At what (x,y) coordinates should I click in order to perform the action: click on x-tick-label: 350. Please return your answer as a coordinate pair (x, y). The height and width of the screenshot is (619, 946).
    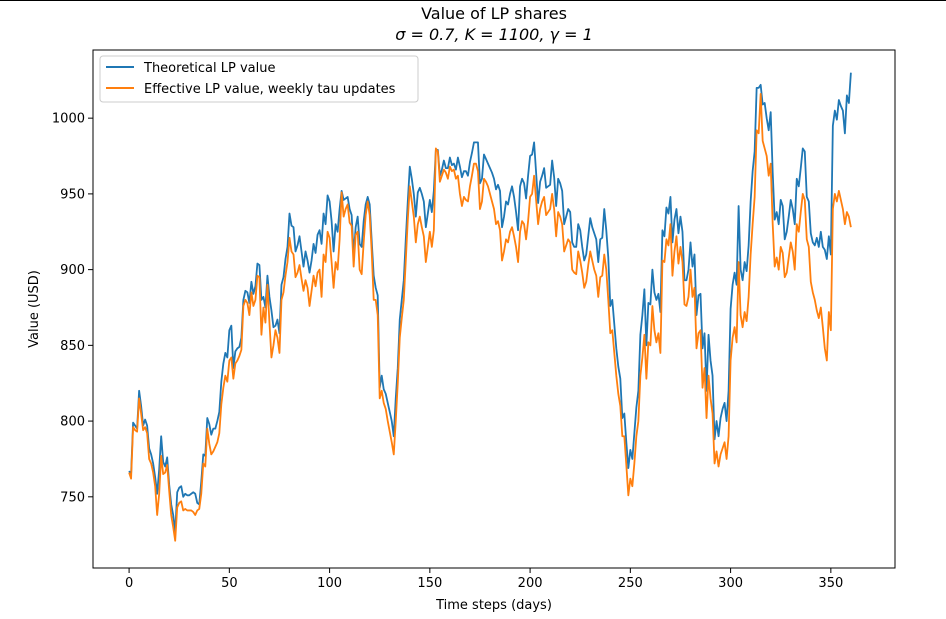
    Looking at the image, I should click on (830, 583).